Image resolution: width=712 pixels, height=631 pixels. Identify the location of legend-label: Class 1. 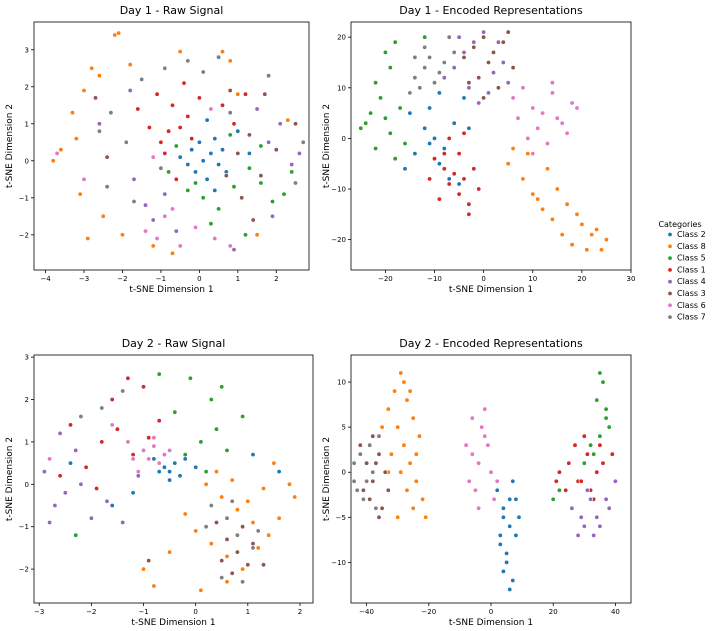
(691, 269).